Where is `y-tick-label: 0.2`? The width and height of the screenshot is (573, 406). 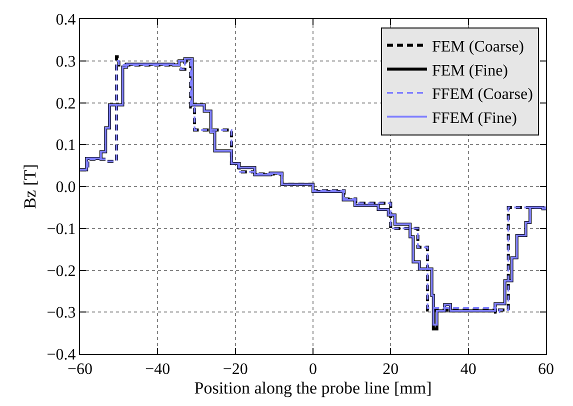
y-tick-label: 0.2 is located at coordinates (66, 103).